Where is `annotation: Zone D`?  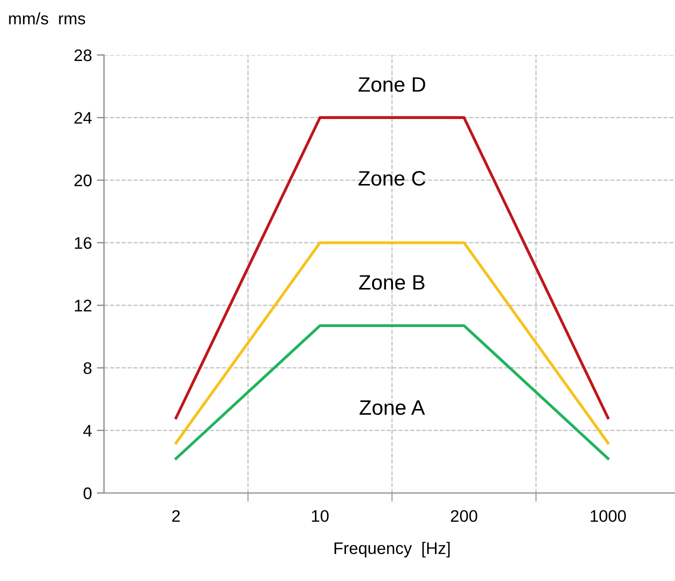
annotation: Zone D is located at coordinates (392, 84).